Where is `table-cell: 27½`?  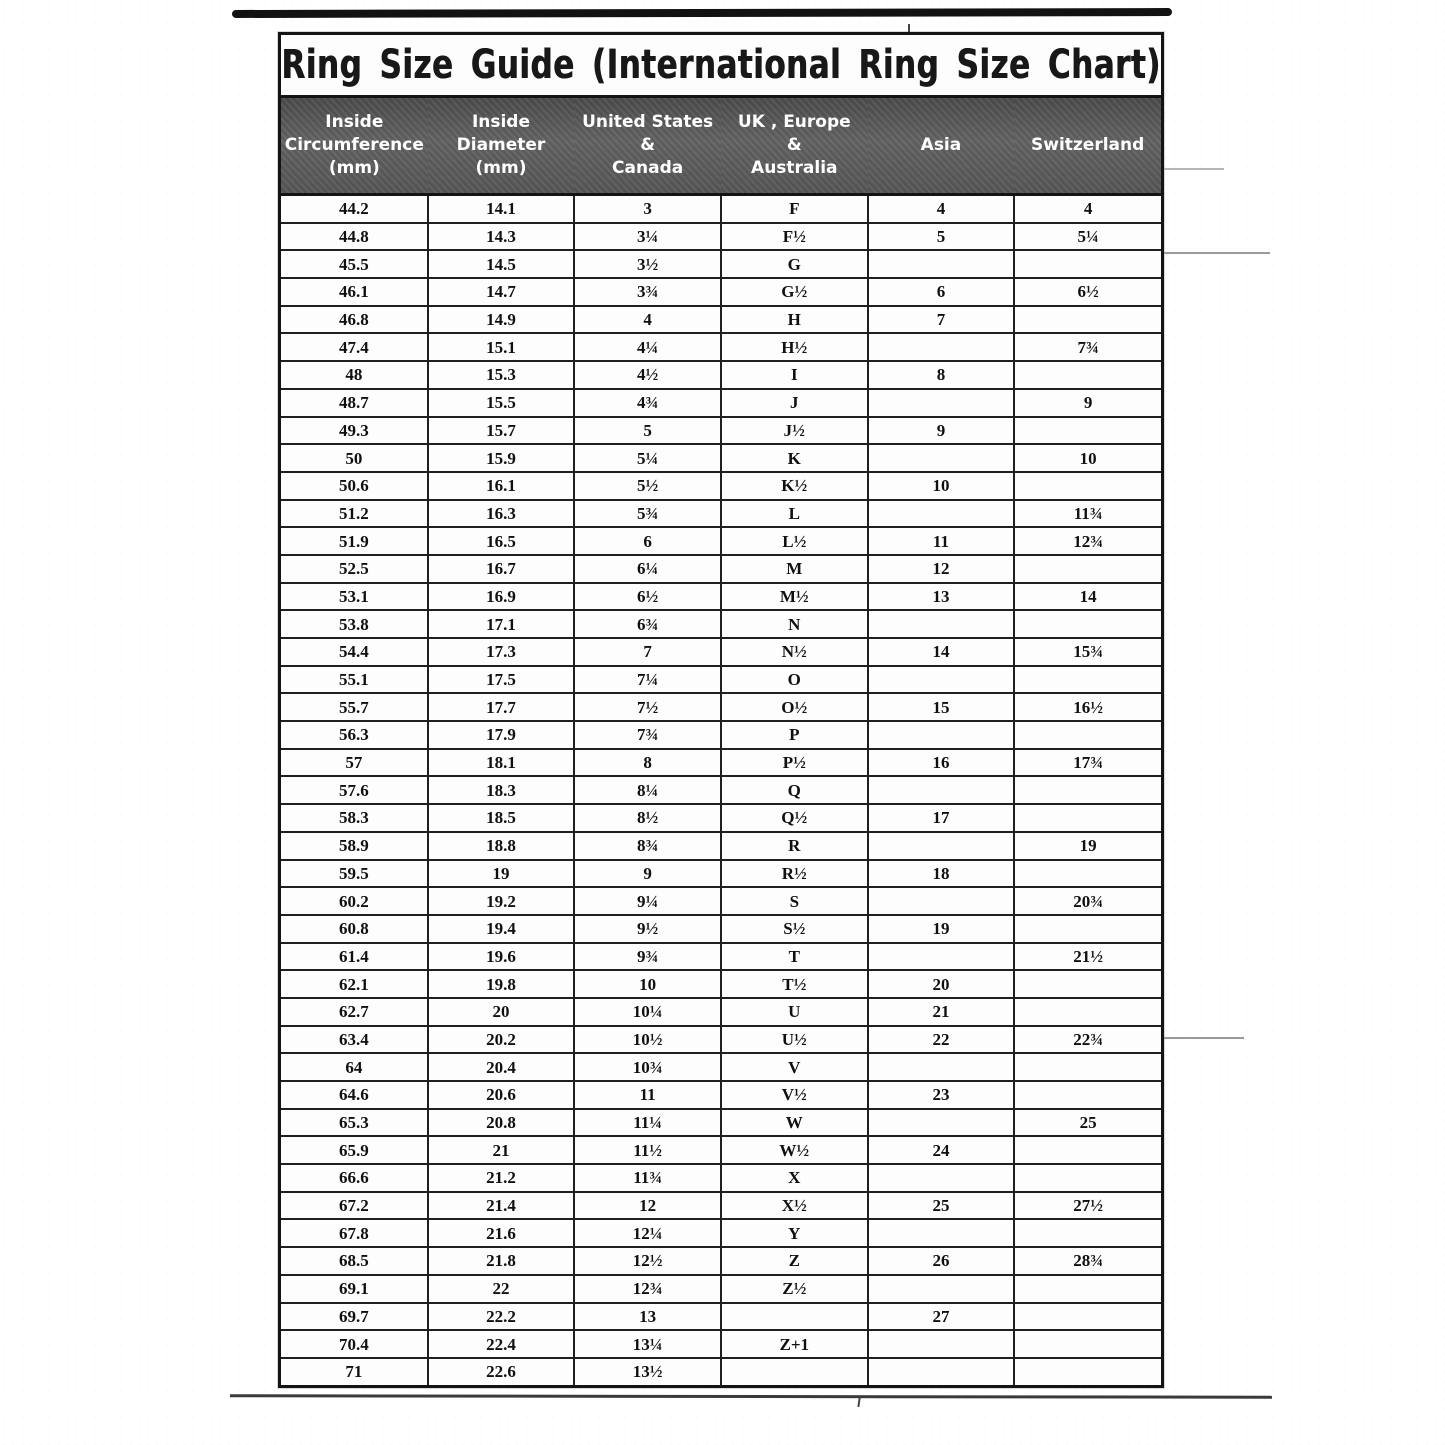
table-cell: 27½ is located at coordinates (1087, 1205).